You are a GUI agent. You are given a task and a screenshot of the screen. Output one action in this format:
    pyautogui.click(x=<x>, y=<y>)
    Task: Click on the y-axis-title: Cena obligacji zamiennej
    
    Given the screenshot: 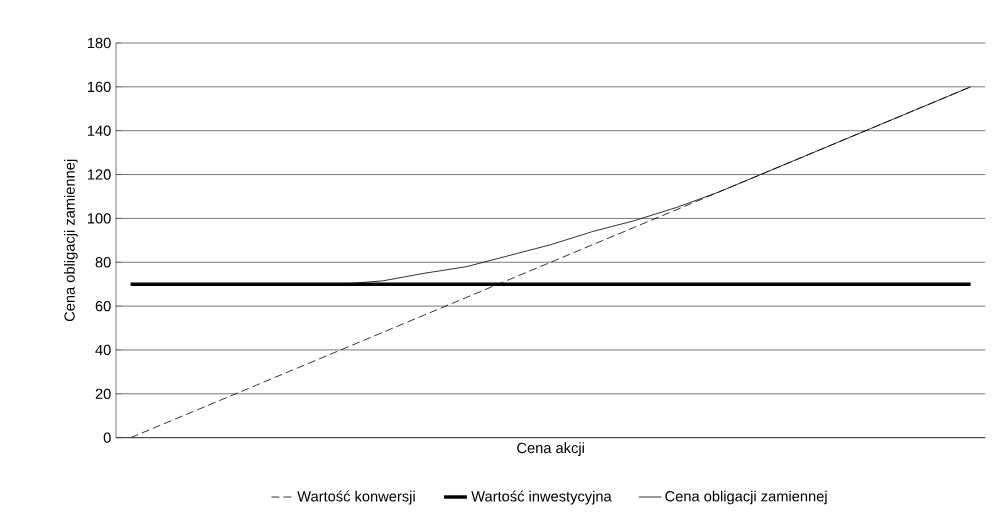 What is the action you would take?
    pyautogui.click(x=71, y=240)
    